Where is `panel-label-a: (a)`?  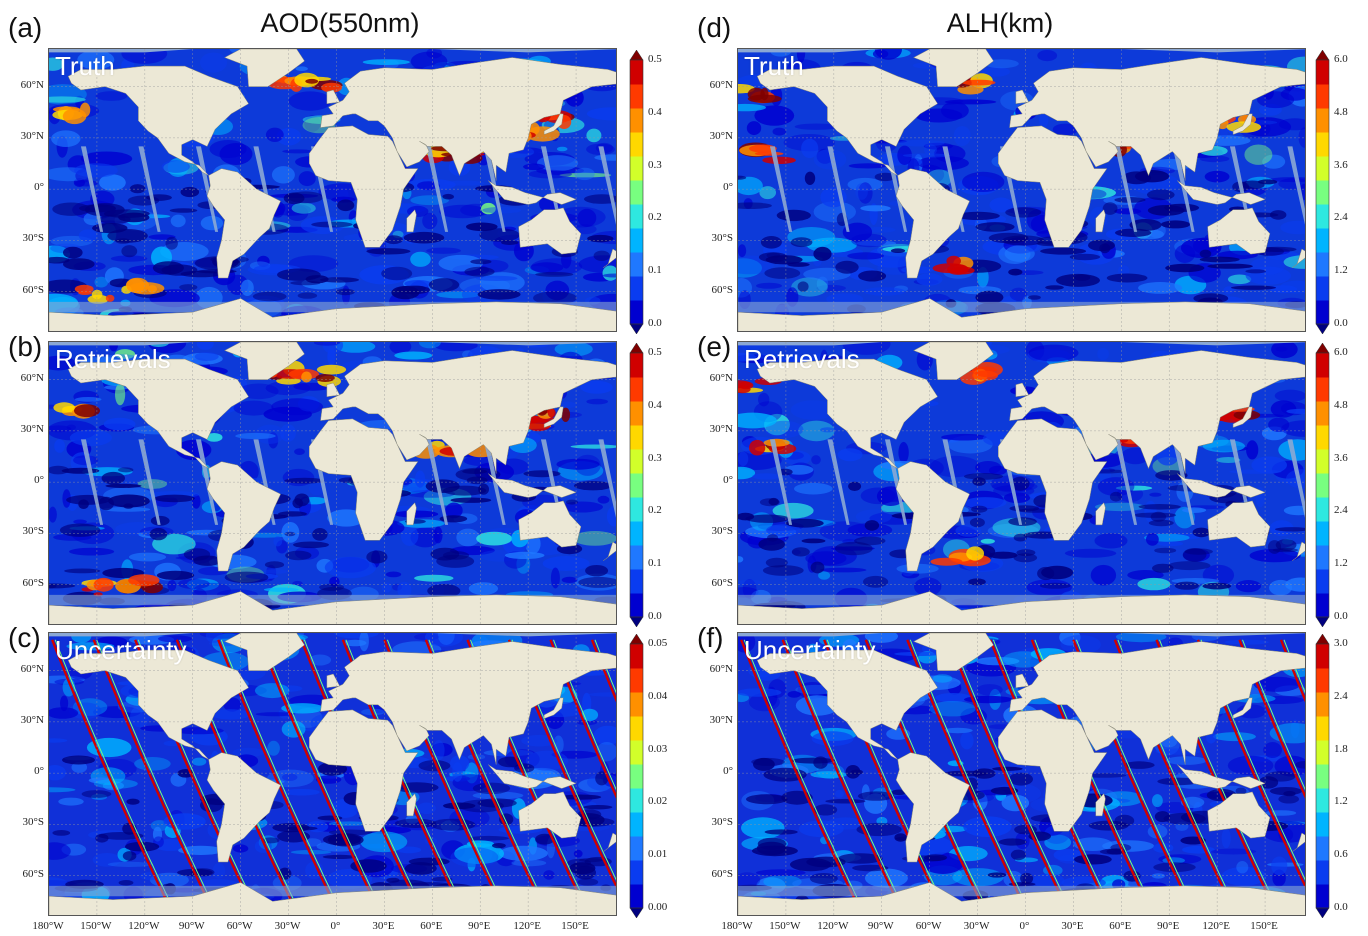
panel-label-a: (a) is located at coordinates (25, 27).